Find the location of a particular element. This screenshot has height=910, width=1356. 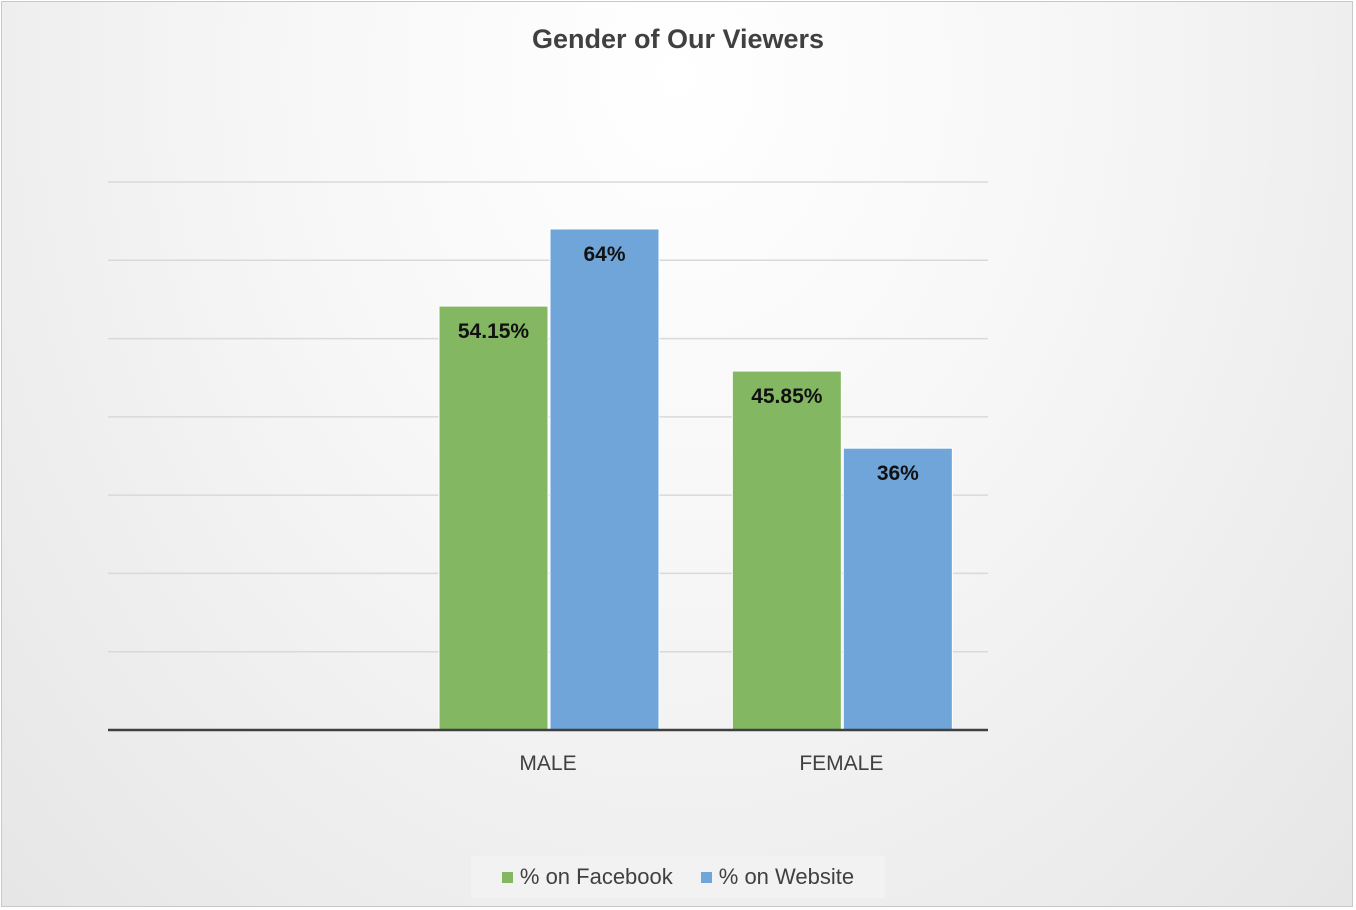

bar-facebook-male is located at coordinates (493, 518).